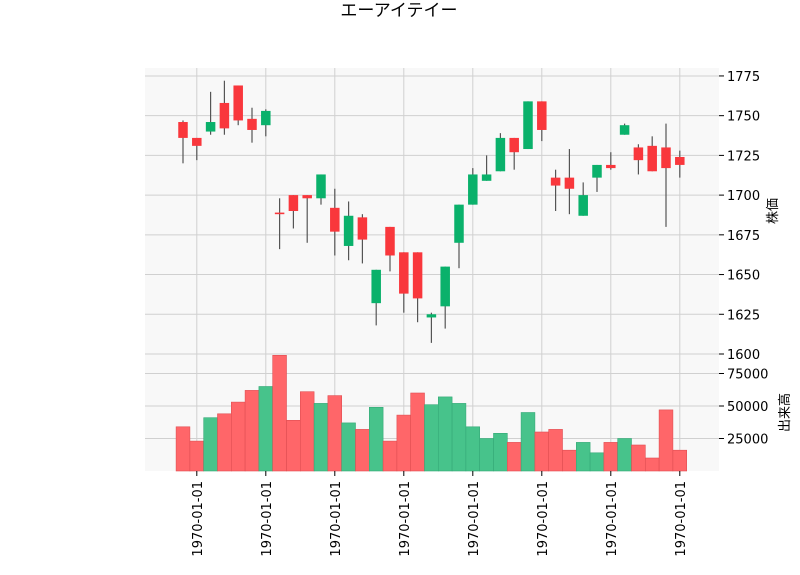 The height and width of the screenshot is (575, 800). Describe the element at coordinates (398, 11) in the screenshot. I see `chart-title: エーアイテイー` at that location.